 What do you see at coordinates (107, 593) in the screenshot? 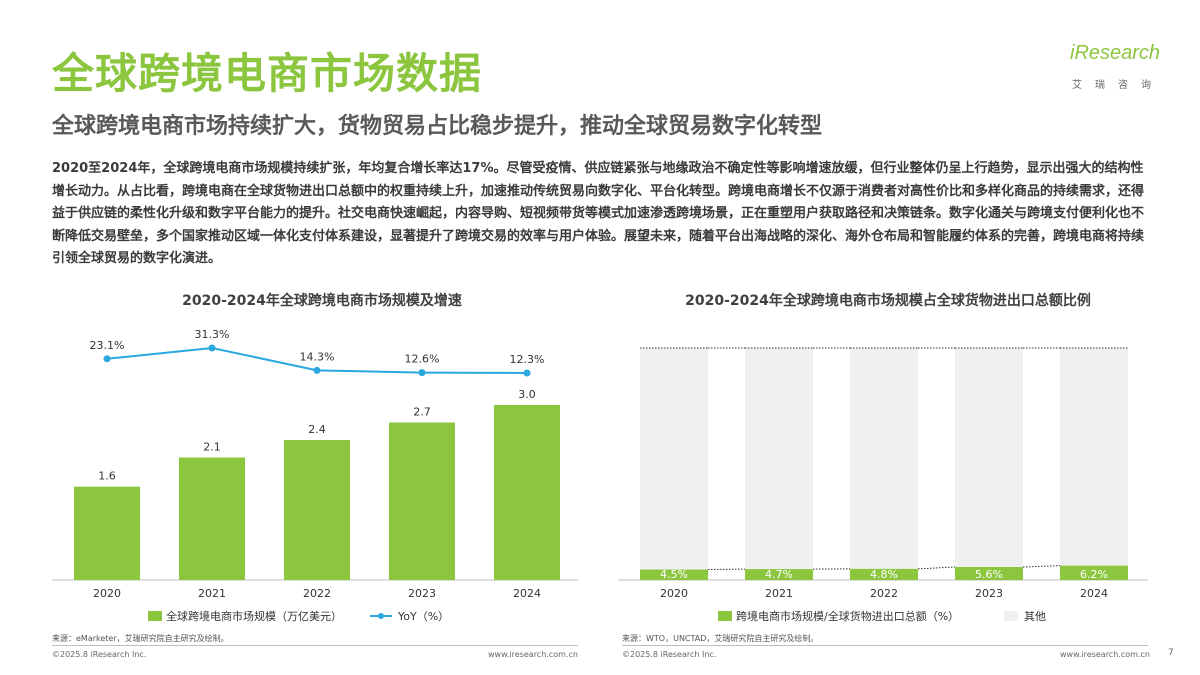
I see `x-tick-2020: 2020` at bounding box center [107, 593].